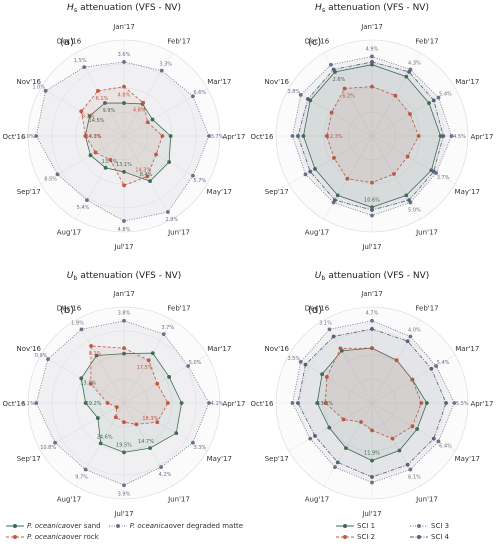 This screenshot has width=500, height=549. I want to click on series-1: 14.7% 19.5%24.6% 19.2% 13.3%, so click(131, 403).